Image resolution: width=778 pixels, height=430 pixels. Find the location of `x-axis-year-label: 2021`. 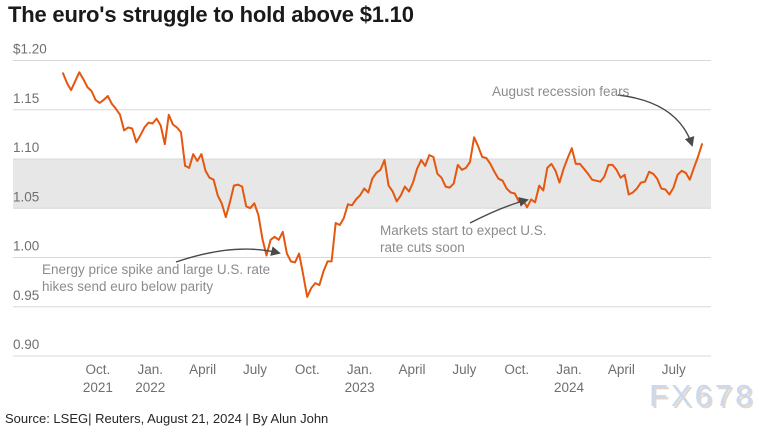

x-axis-year-label: 2021 is located at coordinates (98, 387).